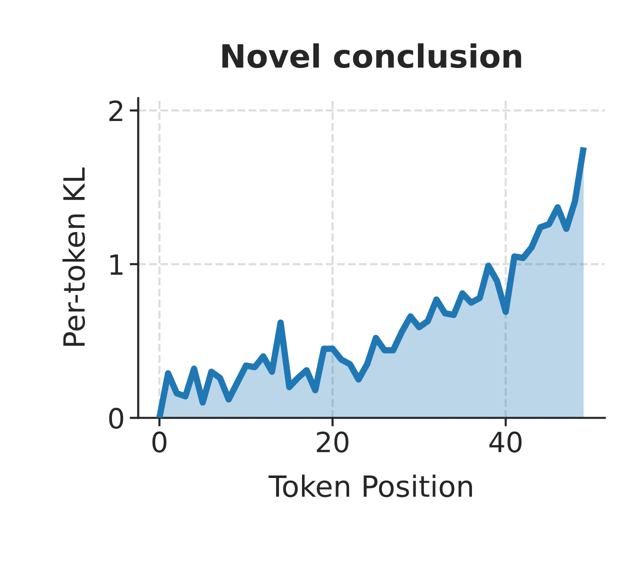  I want to click on x-axis-title: Token Position, so click(370, 486).